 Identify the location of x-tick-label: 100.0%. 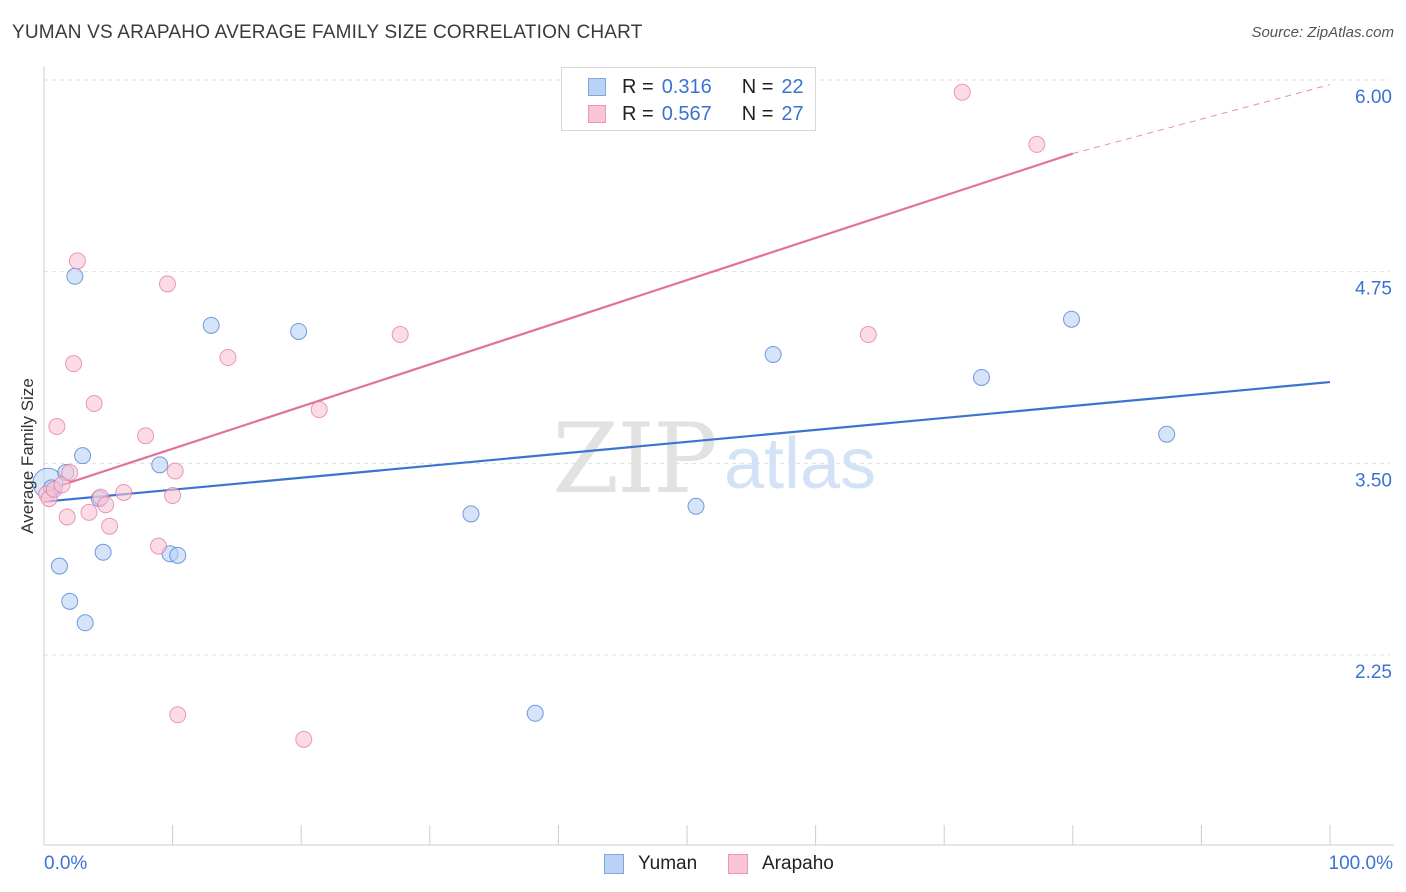
(1361, 863).